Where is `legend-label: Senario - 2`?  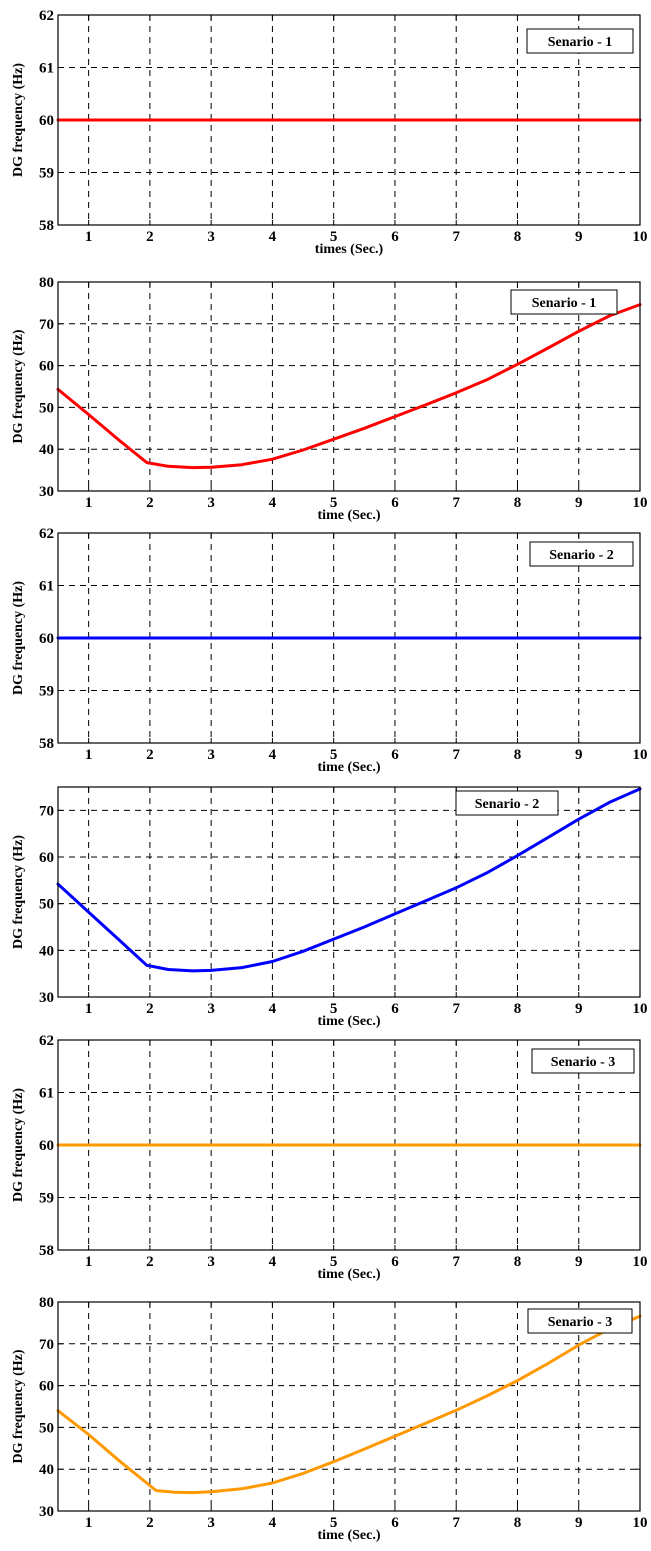 legend-label: Senario - 2 is located at coordinates (581, 555).